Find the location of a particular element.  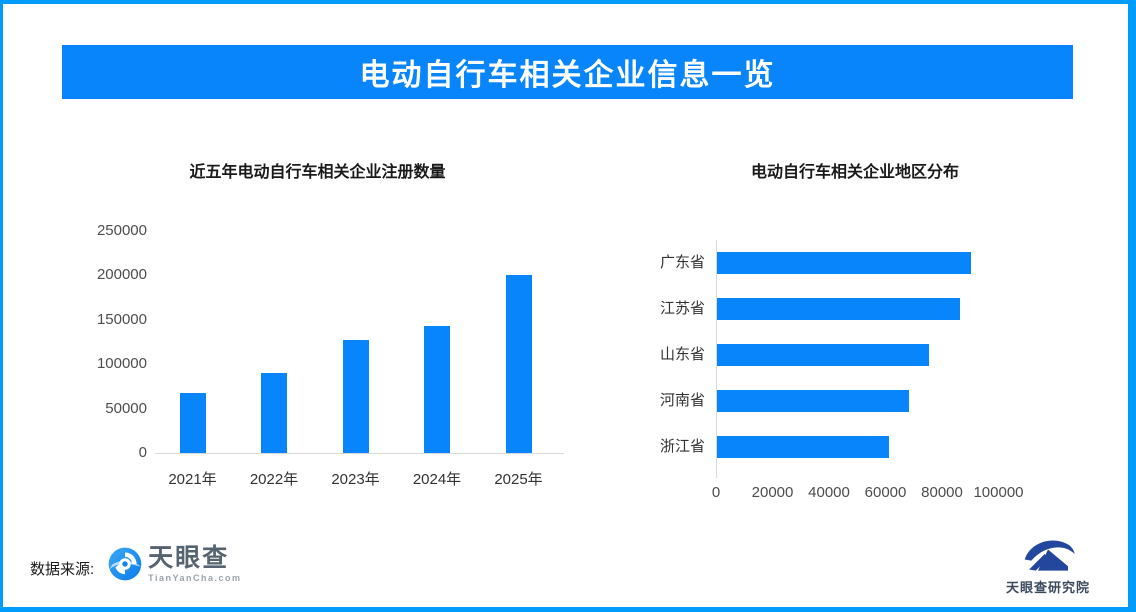

tianyancha-wordmark: 天眼查 TianYanCha.com is located at coordinates (195, 563).